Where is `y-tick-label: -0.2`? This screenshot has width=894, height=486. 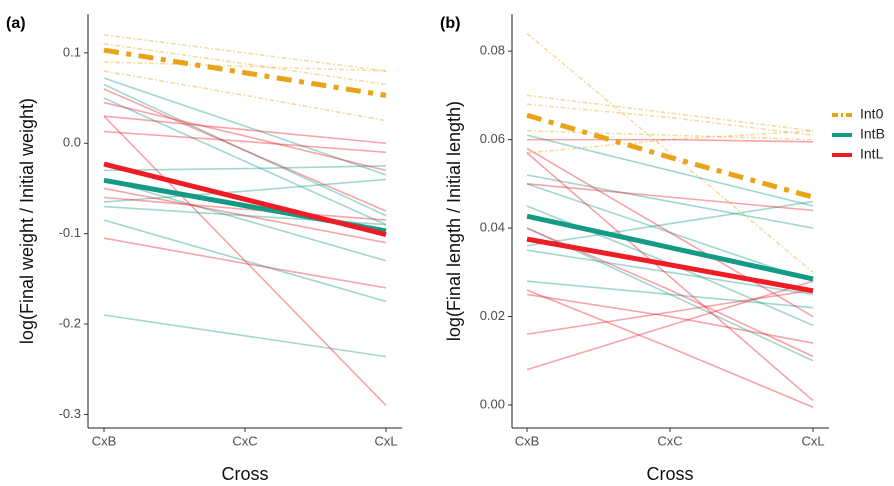
y-tick-label: -0.2 is located at coordinates (70, 322).